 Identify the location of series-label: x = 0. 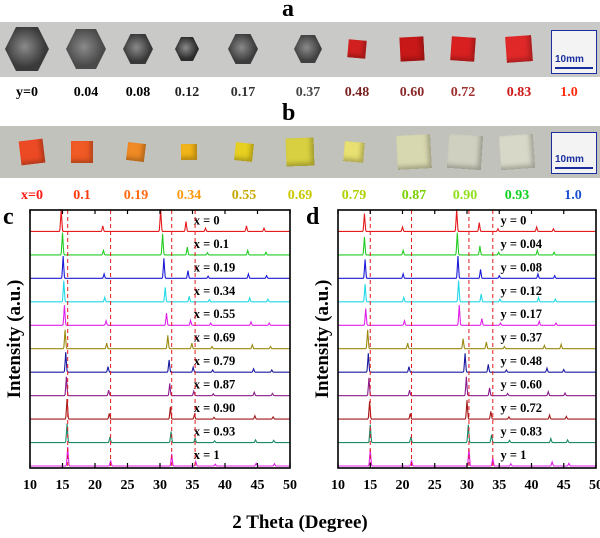
(207, 220).